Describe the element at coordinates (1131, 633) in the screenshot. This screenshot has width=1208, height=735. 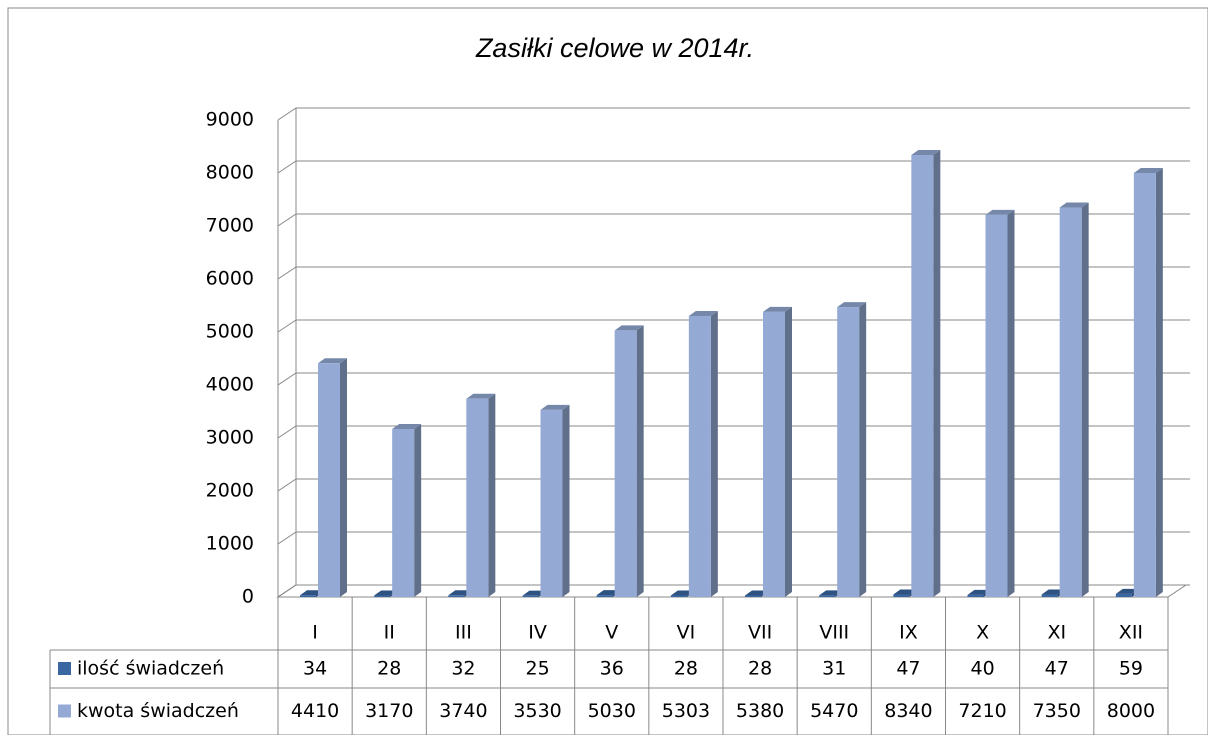
I see `x-tick-label: XII` at that location.